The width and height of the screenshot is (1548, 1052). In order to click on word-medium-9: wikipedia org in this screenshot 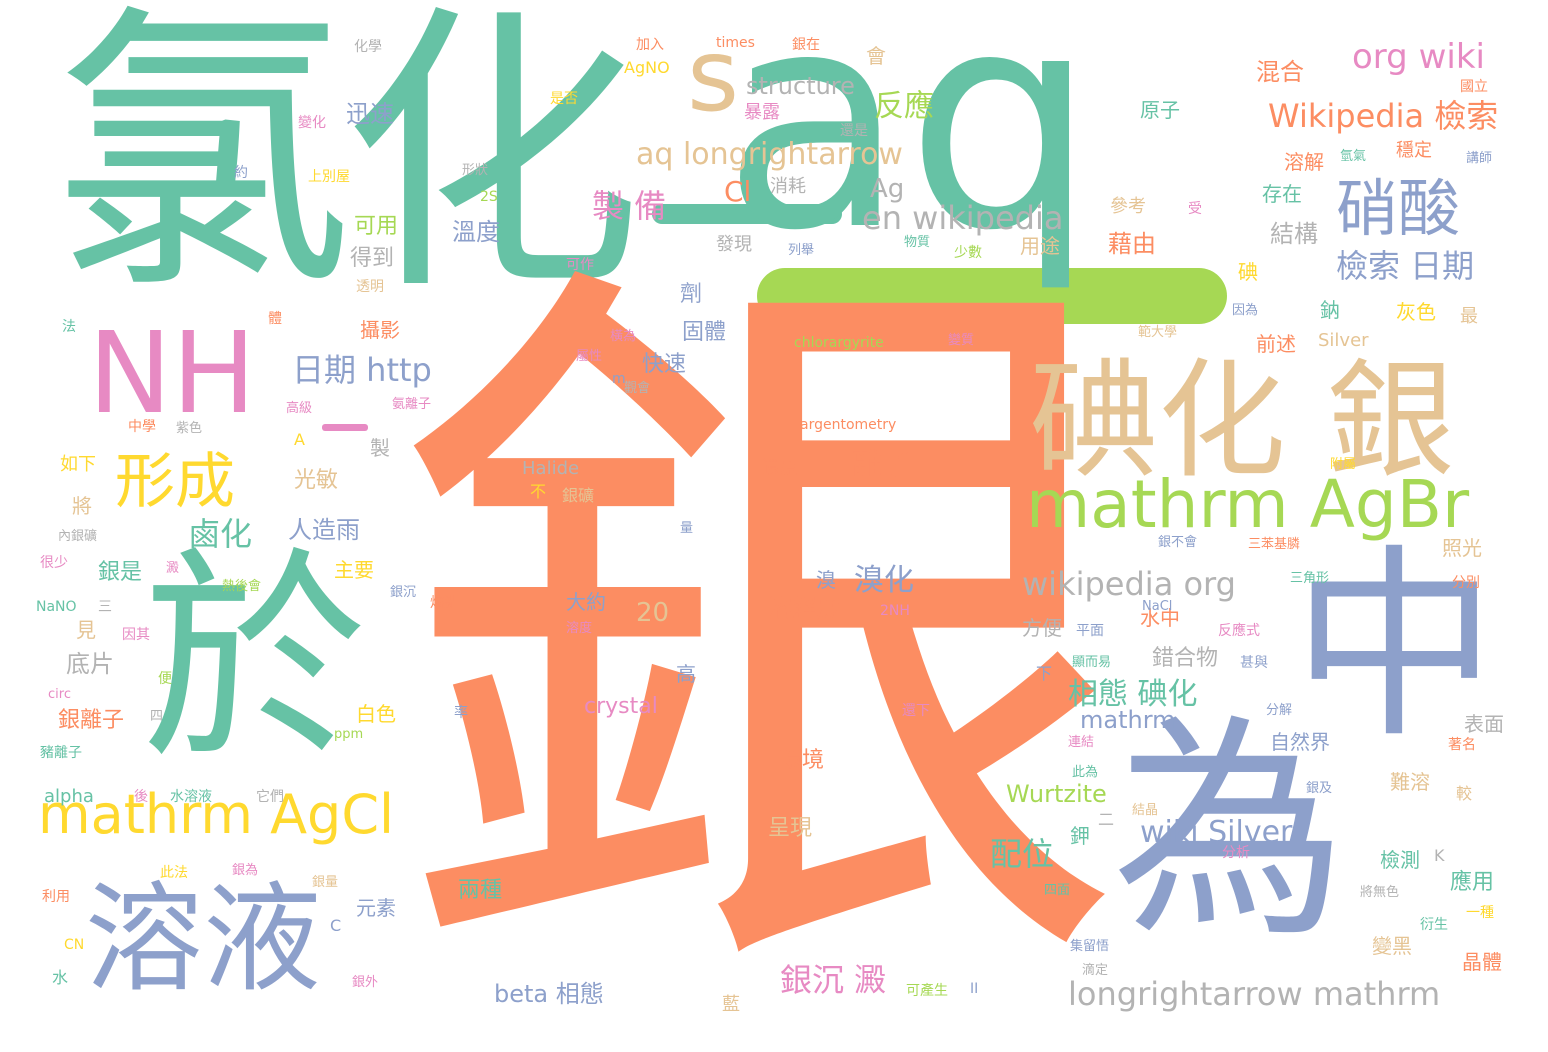, I will do `click(1129, 584)`.